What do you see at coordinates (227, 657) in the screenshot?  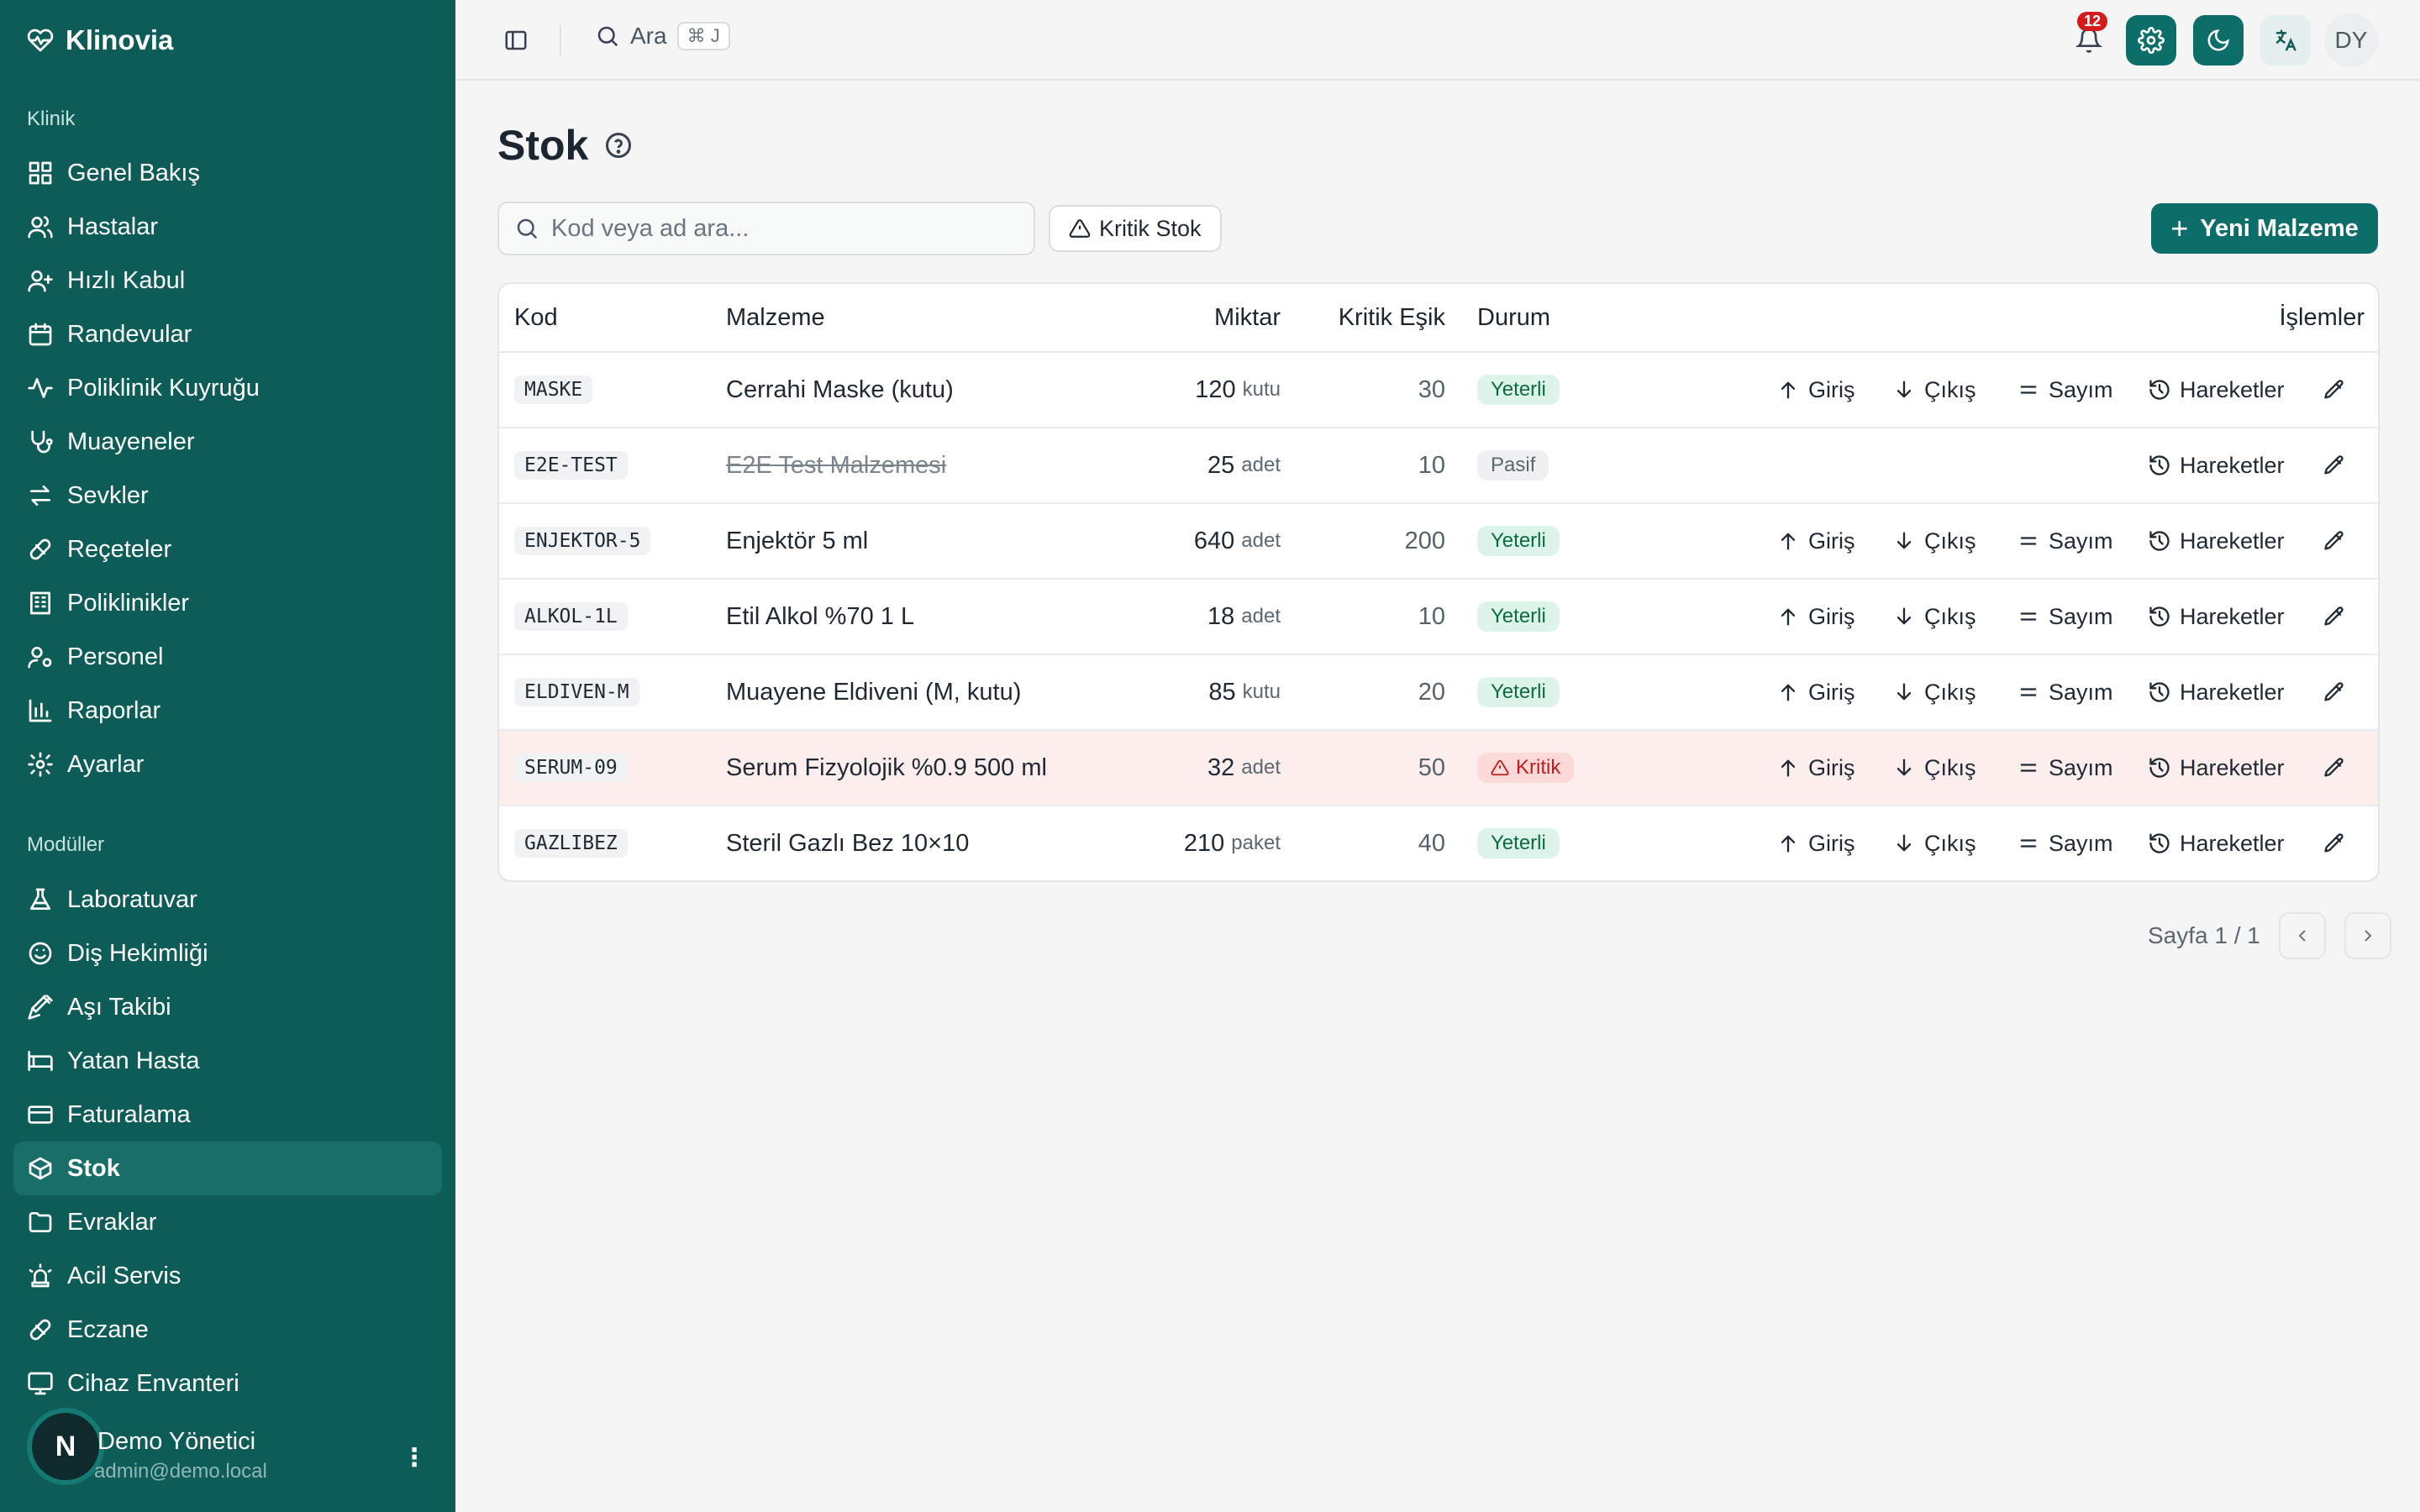 I see `sidebar-item-personel: Personel` at bounding box center [227, 657].